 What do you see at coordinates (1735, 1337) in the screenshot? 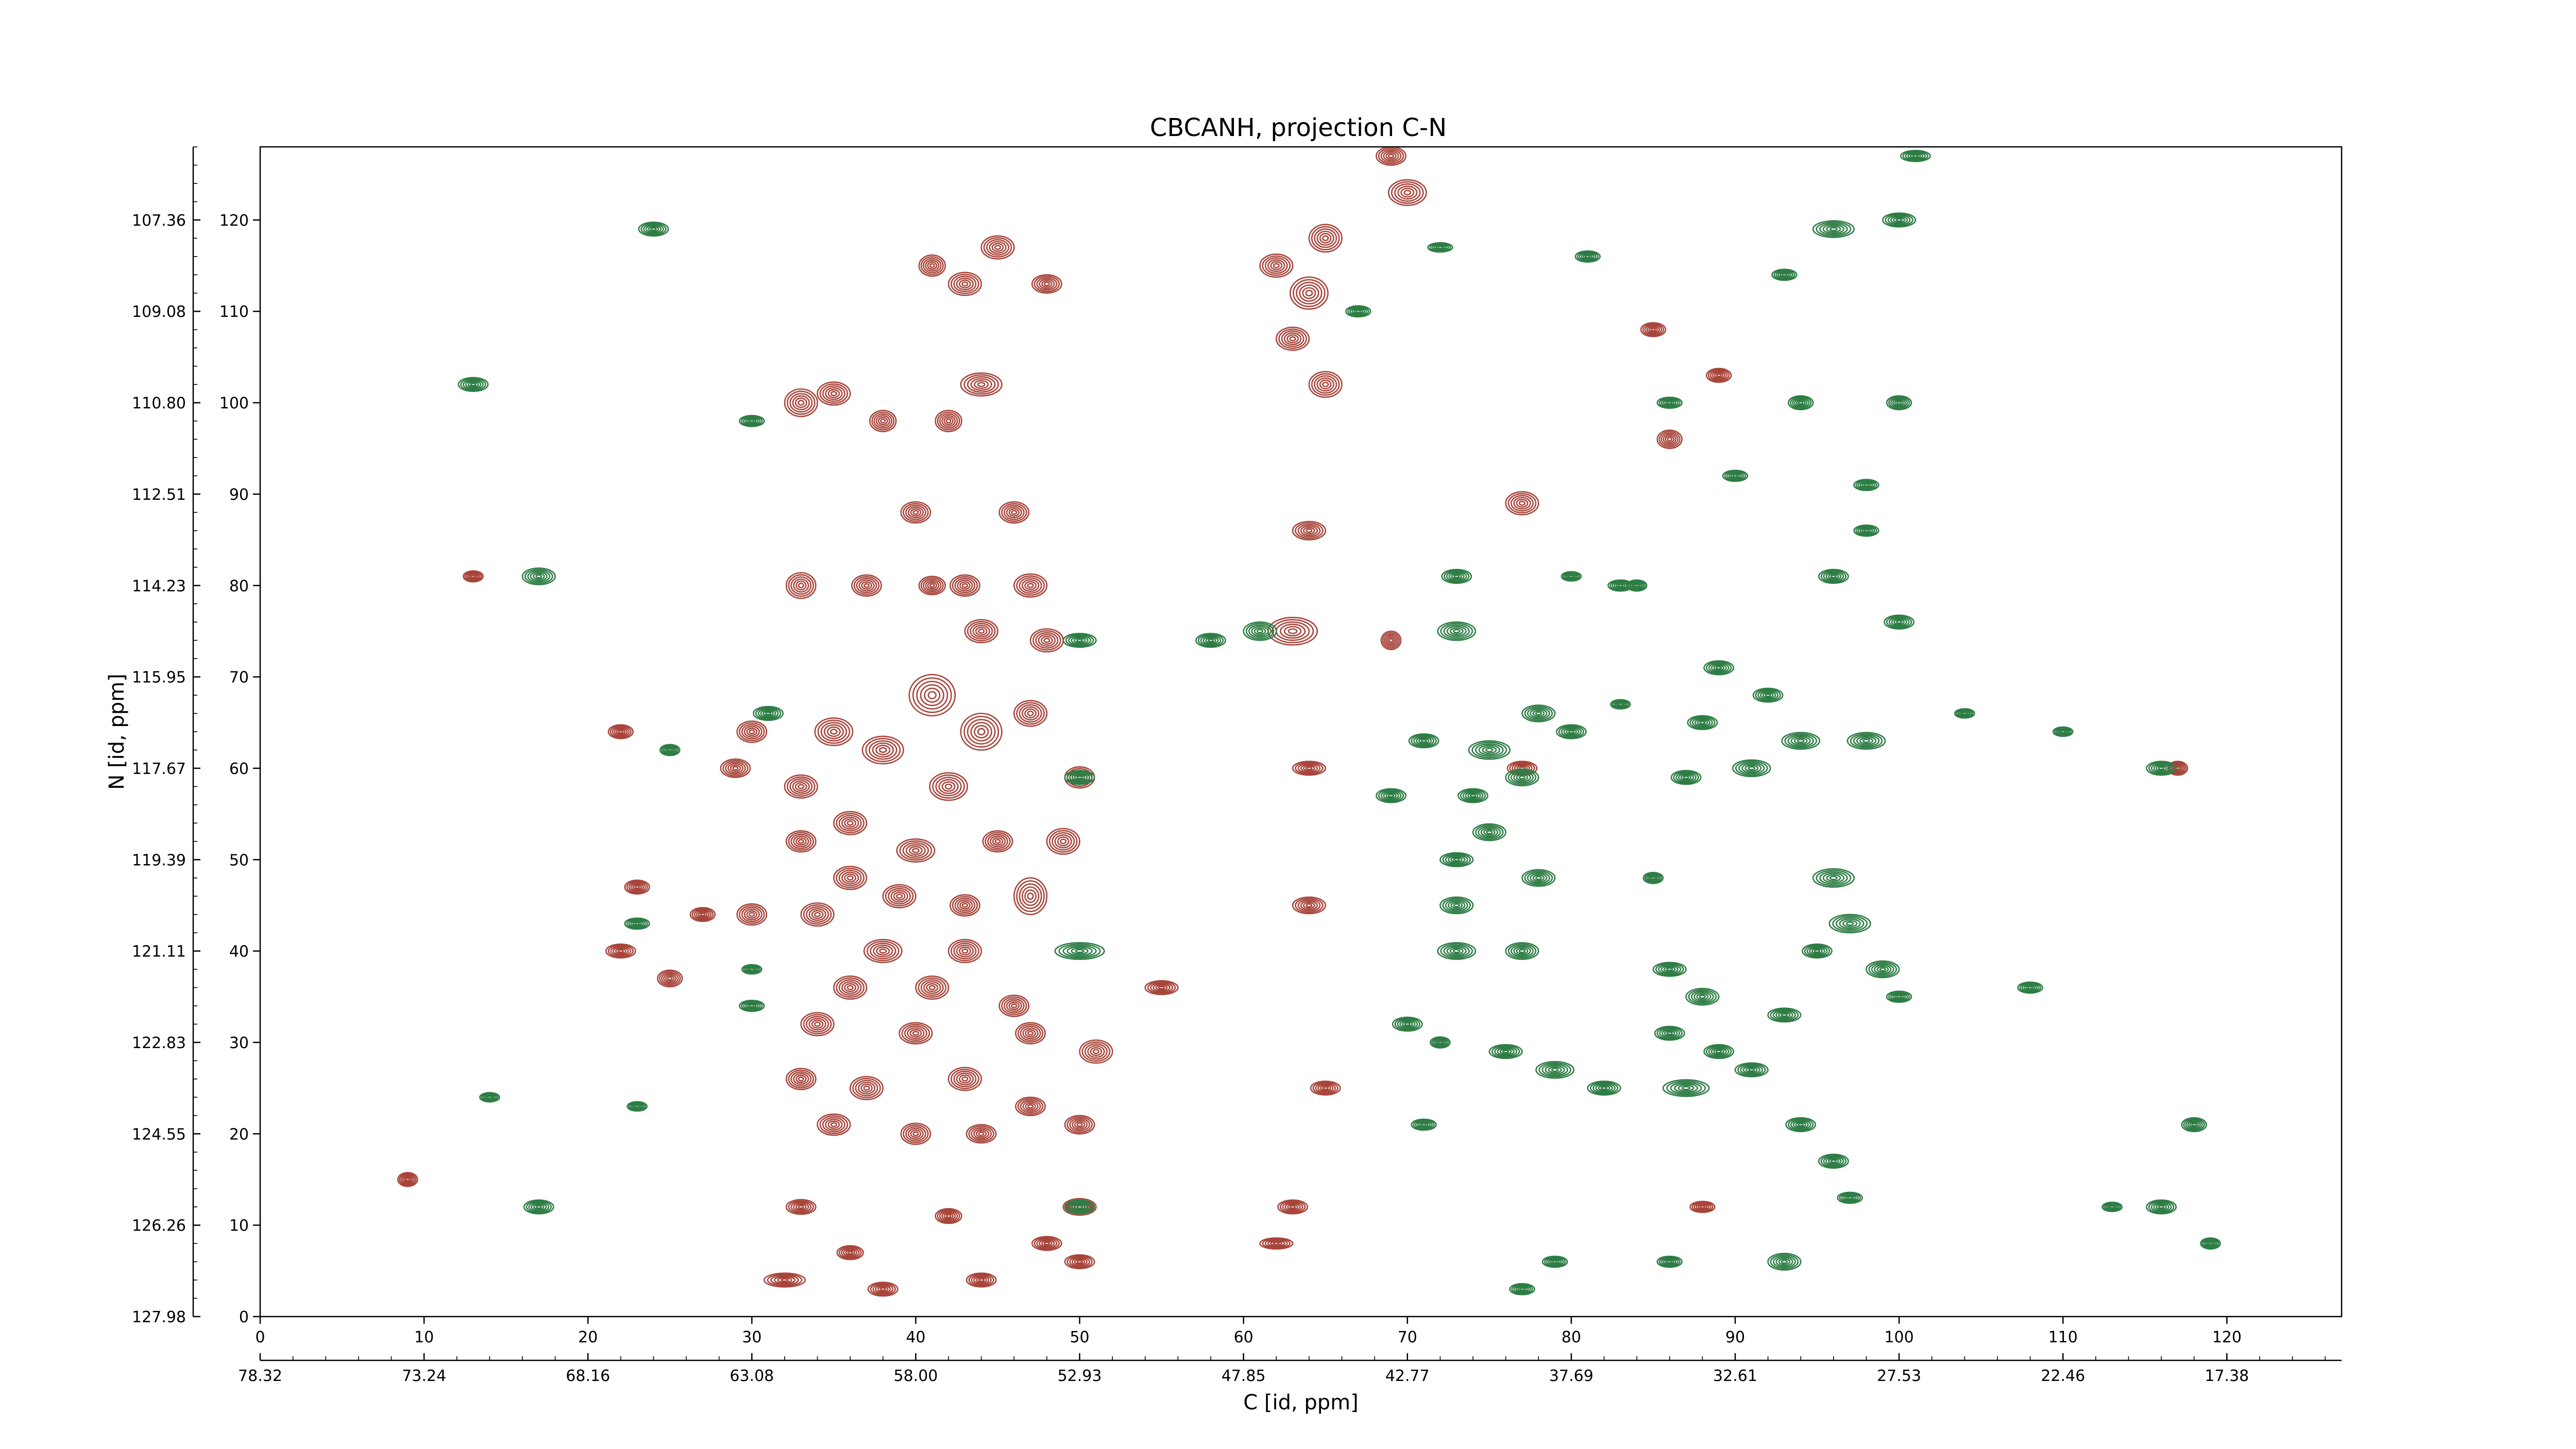
I see `x-index-tick-label: 90` at bounding box center [1735, 1337].